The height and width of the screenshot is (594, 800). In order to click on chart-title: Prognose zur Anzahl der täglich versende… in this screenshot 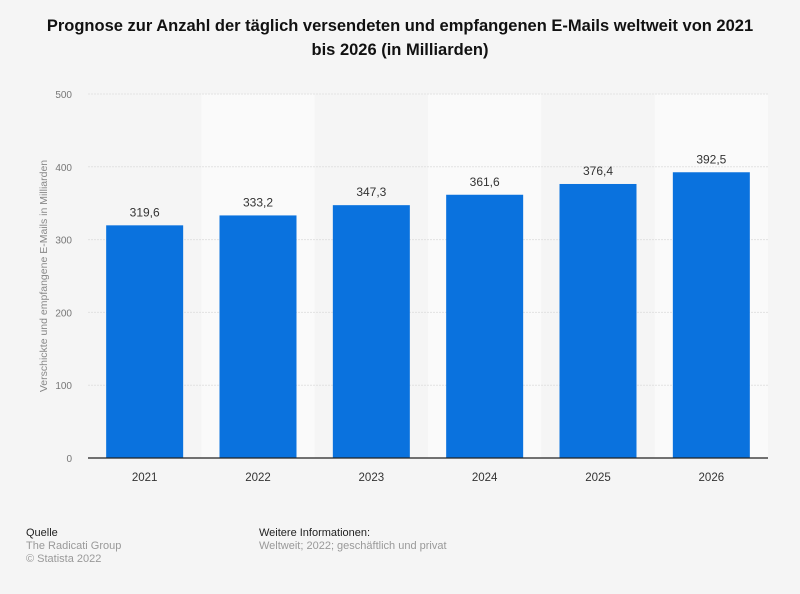, I will do `click(400, 38)`.